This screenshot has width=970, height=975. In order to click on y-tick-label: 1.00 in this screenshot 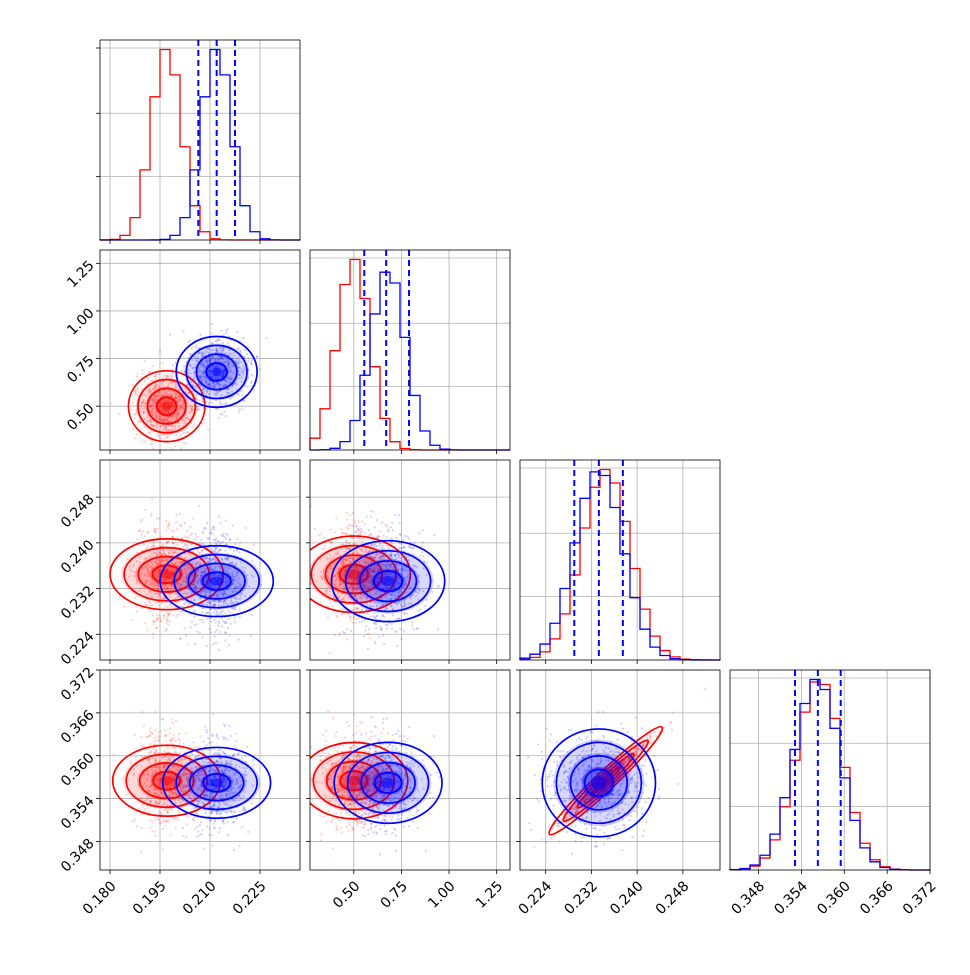, I will do `click(80, 321)`.